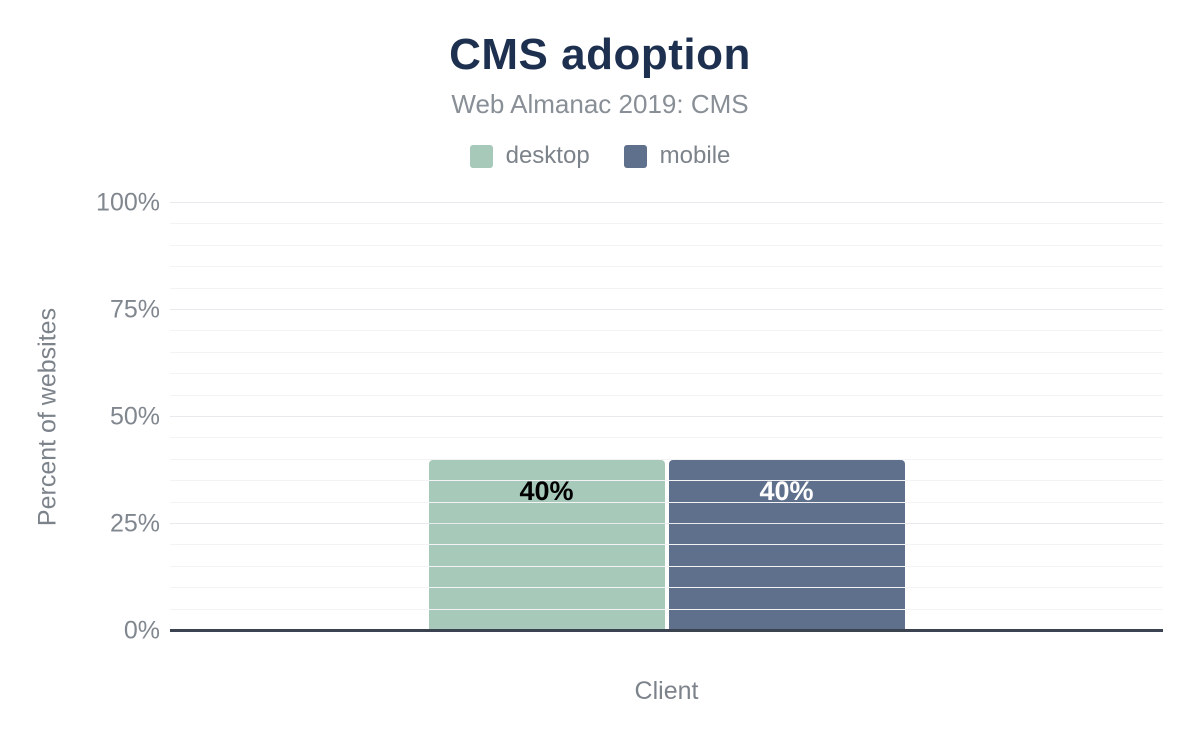 The height and width of the screenshot is (742, 1200). I want to click on legend-label-mobile: mobile, so click(695, 155).